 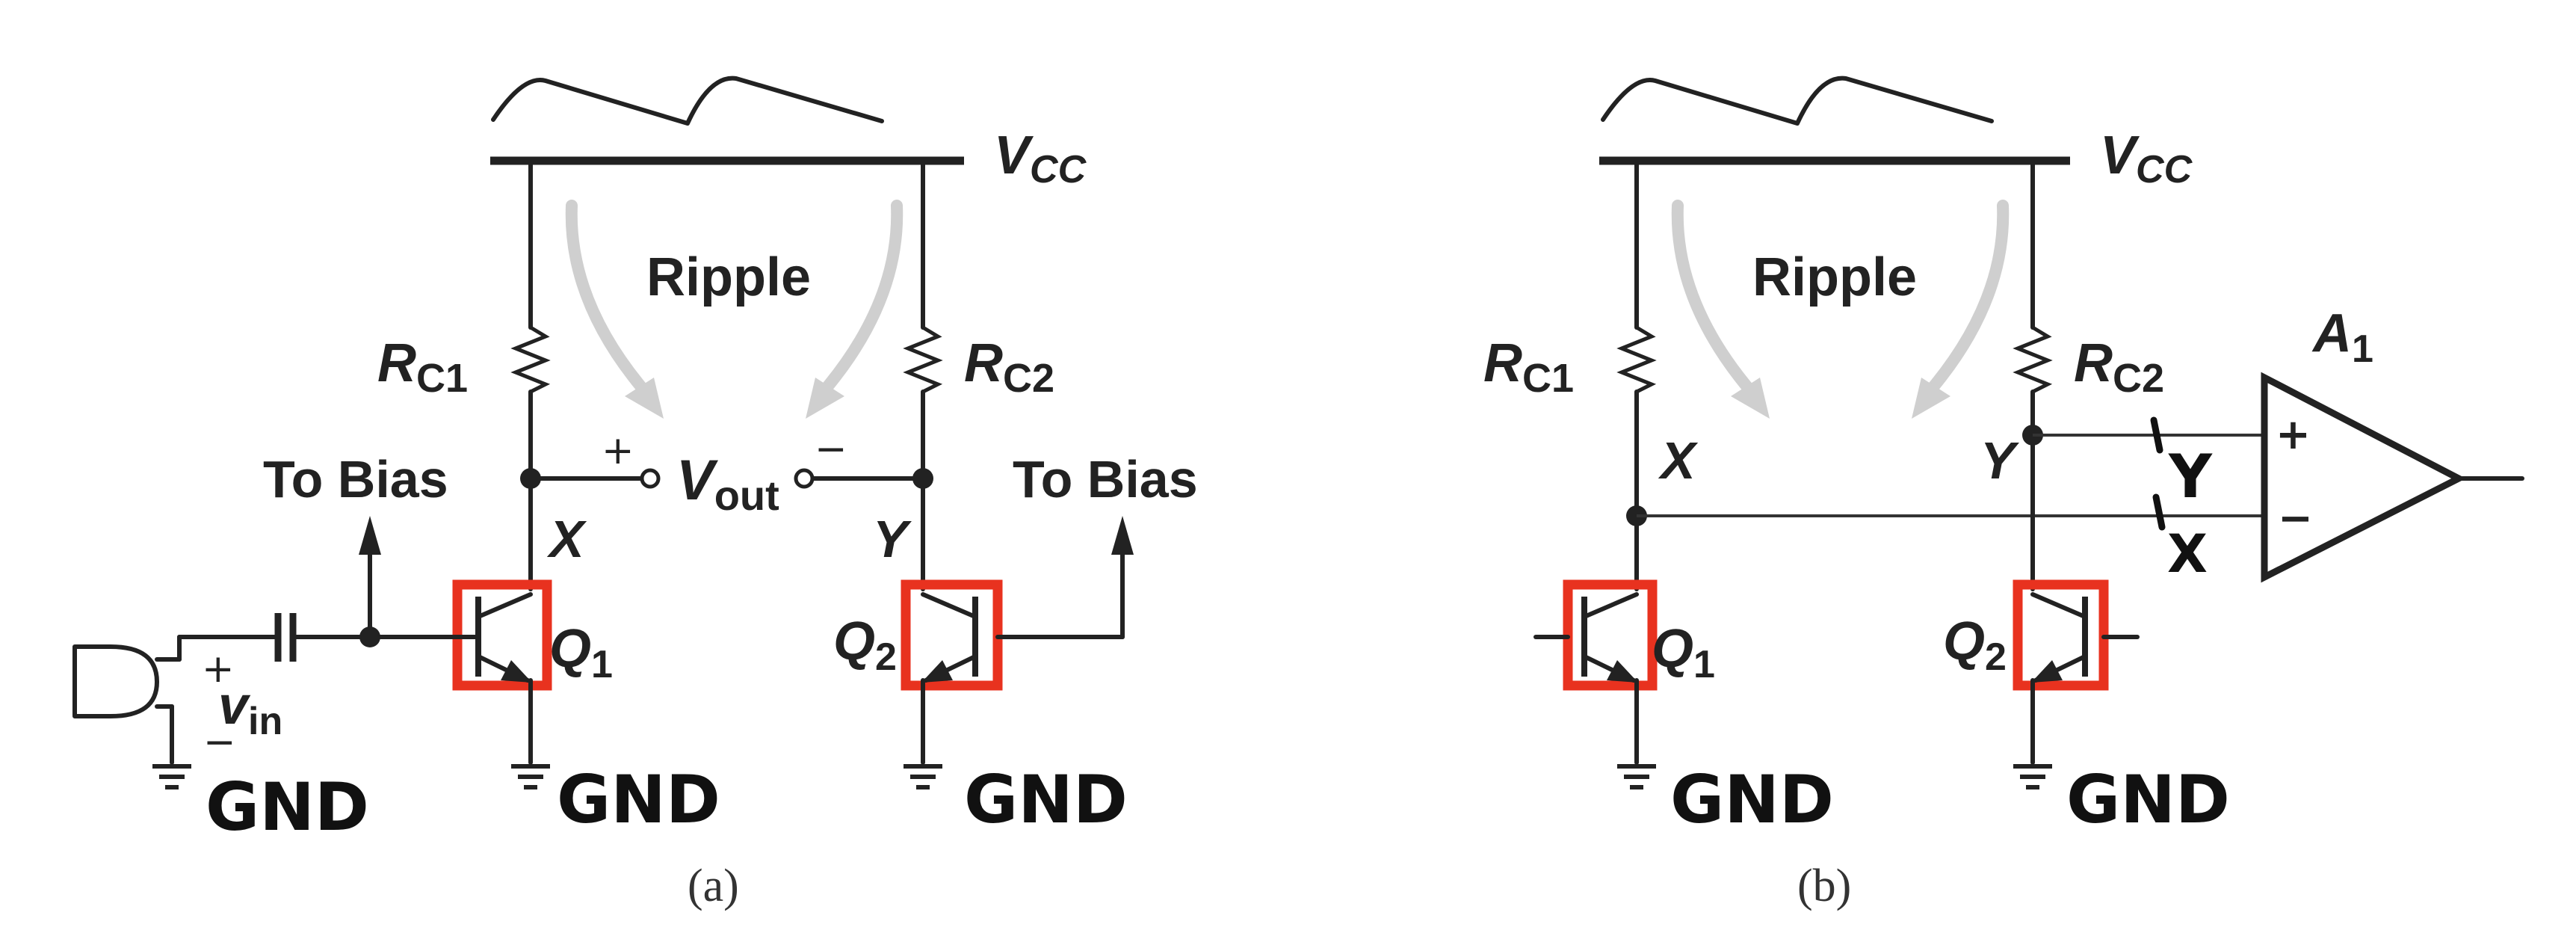 What do you see at coordinates (581, 652) in the screenshot?
I see `q1-label-a: Q1` at bounding box center [581, 652].